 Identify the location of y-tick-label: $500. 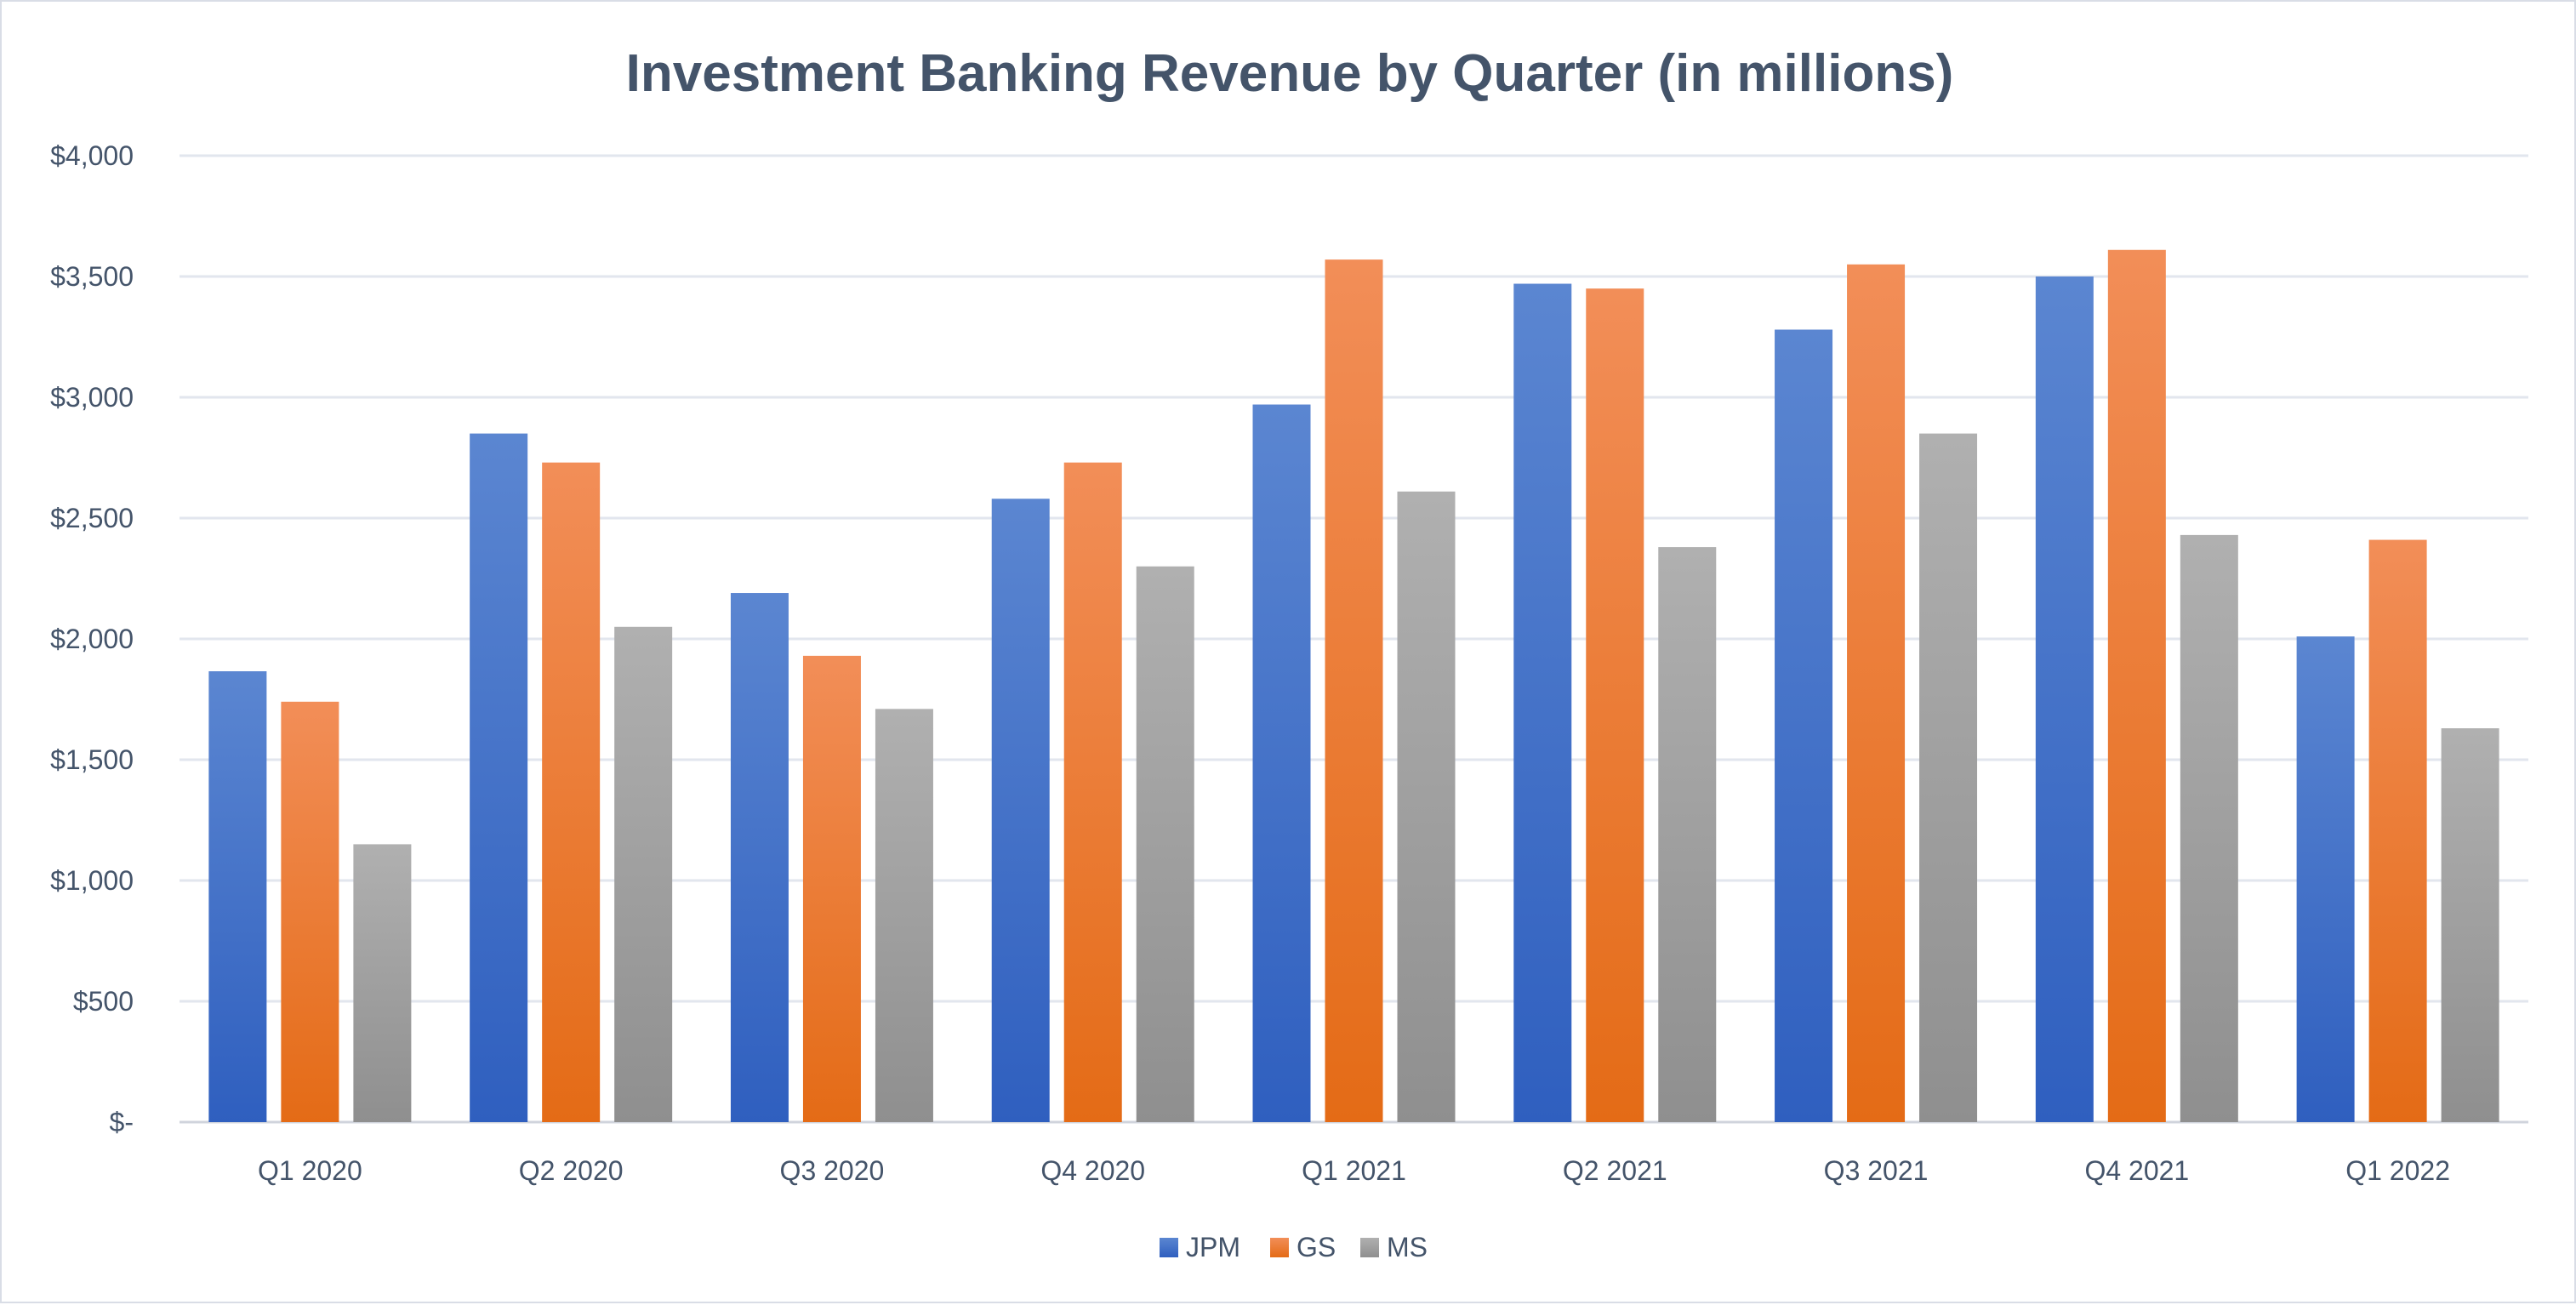
(103, 1001).